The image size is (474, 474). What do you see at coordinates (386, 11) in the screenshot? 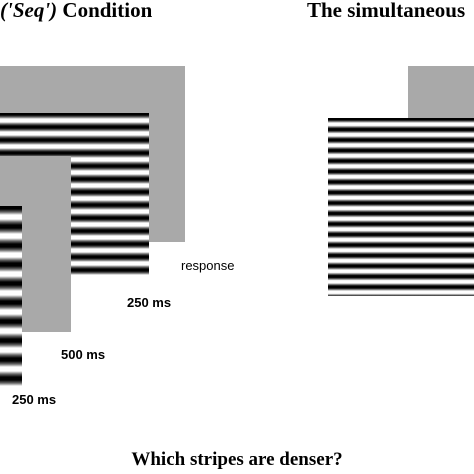
I see `simultaneous-condition-title: The simultaneous` at bounding box center [386, 11].